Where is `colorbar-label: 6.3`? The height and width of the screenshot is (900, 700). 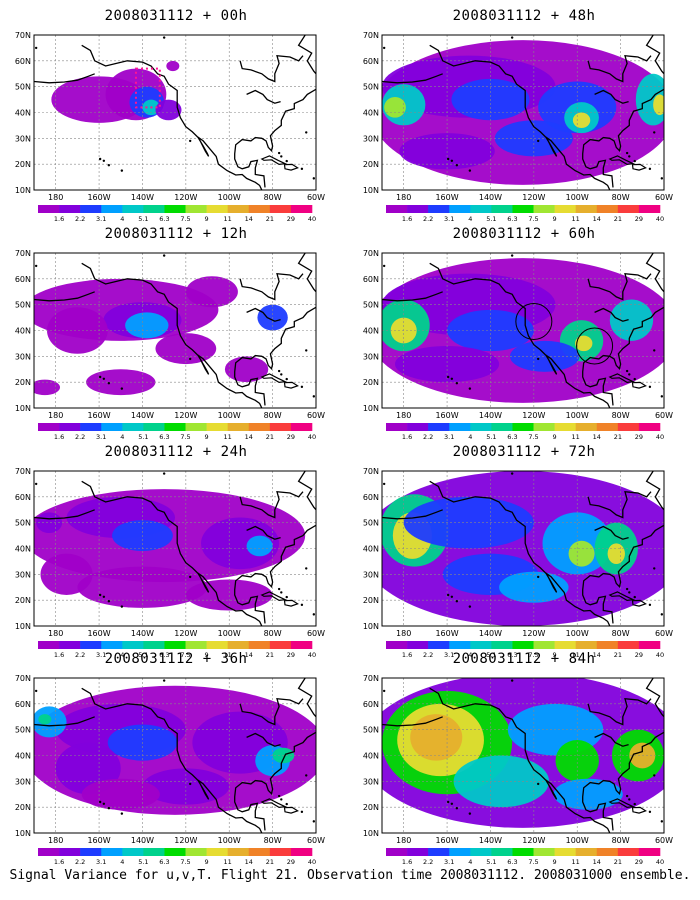 colorbar-label: 6.3 is located at coordinates (164, 655).